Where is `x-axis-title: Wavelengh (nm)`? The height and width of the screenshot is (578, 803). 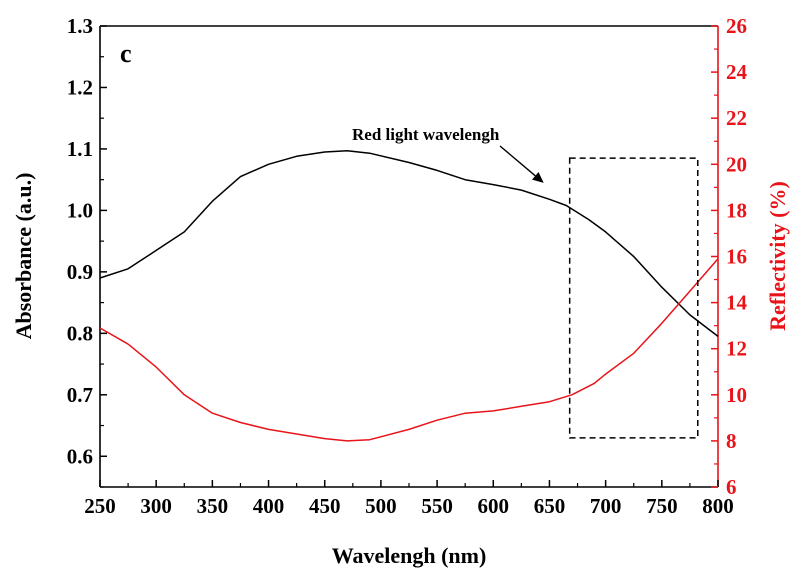
x-axis-title: Wavelengh (nm) is located at coordinates (409, 555).